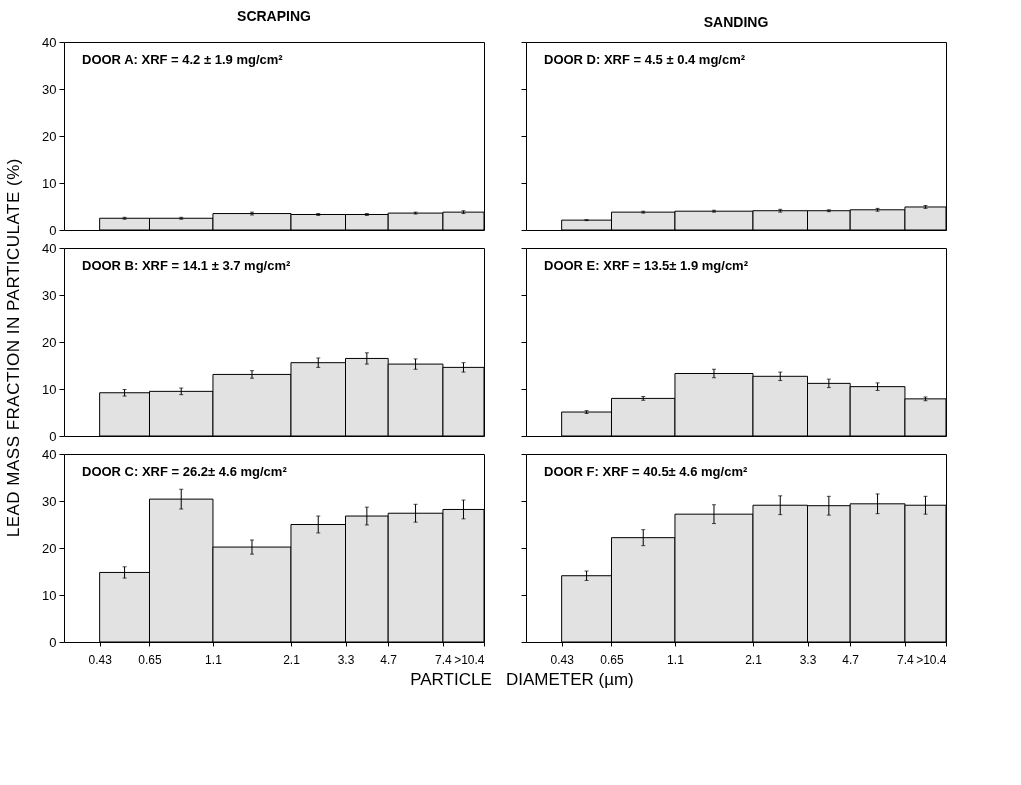  I want to click on annotation: DOOR E: XRF = 13.5± 1.9 mg/cm², so click(646, 265).